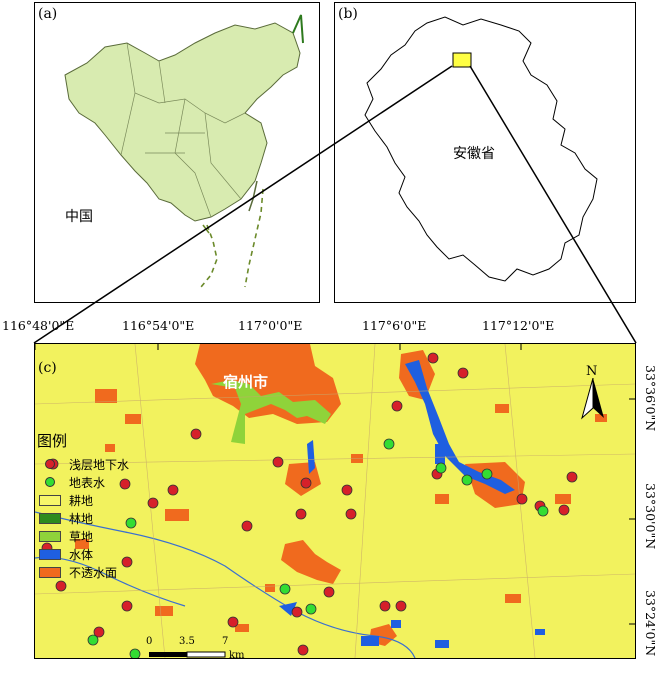 The height and width of the screenshot is (679, 661). What do you see at coordinates (52, 441) in the screenshot?
I see `legend-title: 图例` at bounding box center [52, 441].